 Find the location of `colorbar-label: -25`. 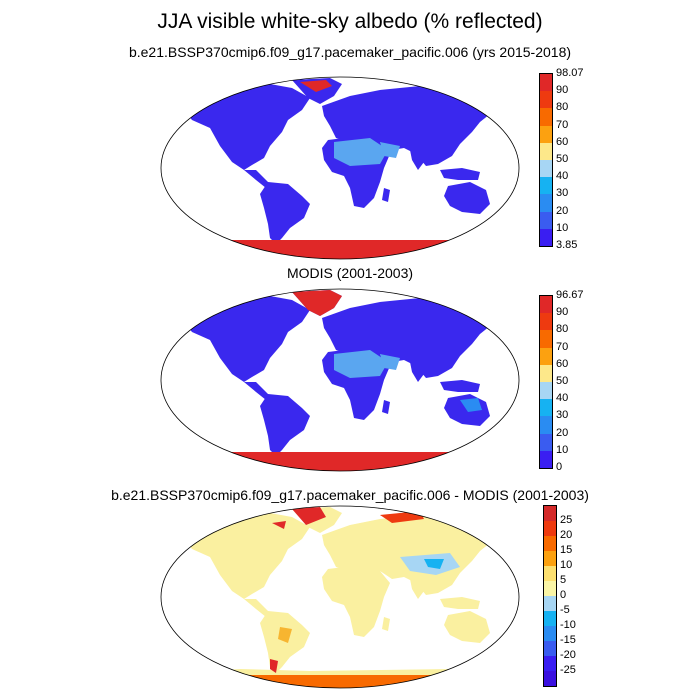

colorbar-label: -25 is located at coordinates (568, 670).